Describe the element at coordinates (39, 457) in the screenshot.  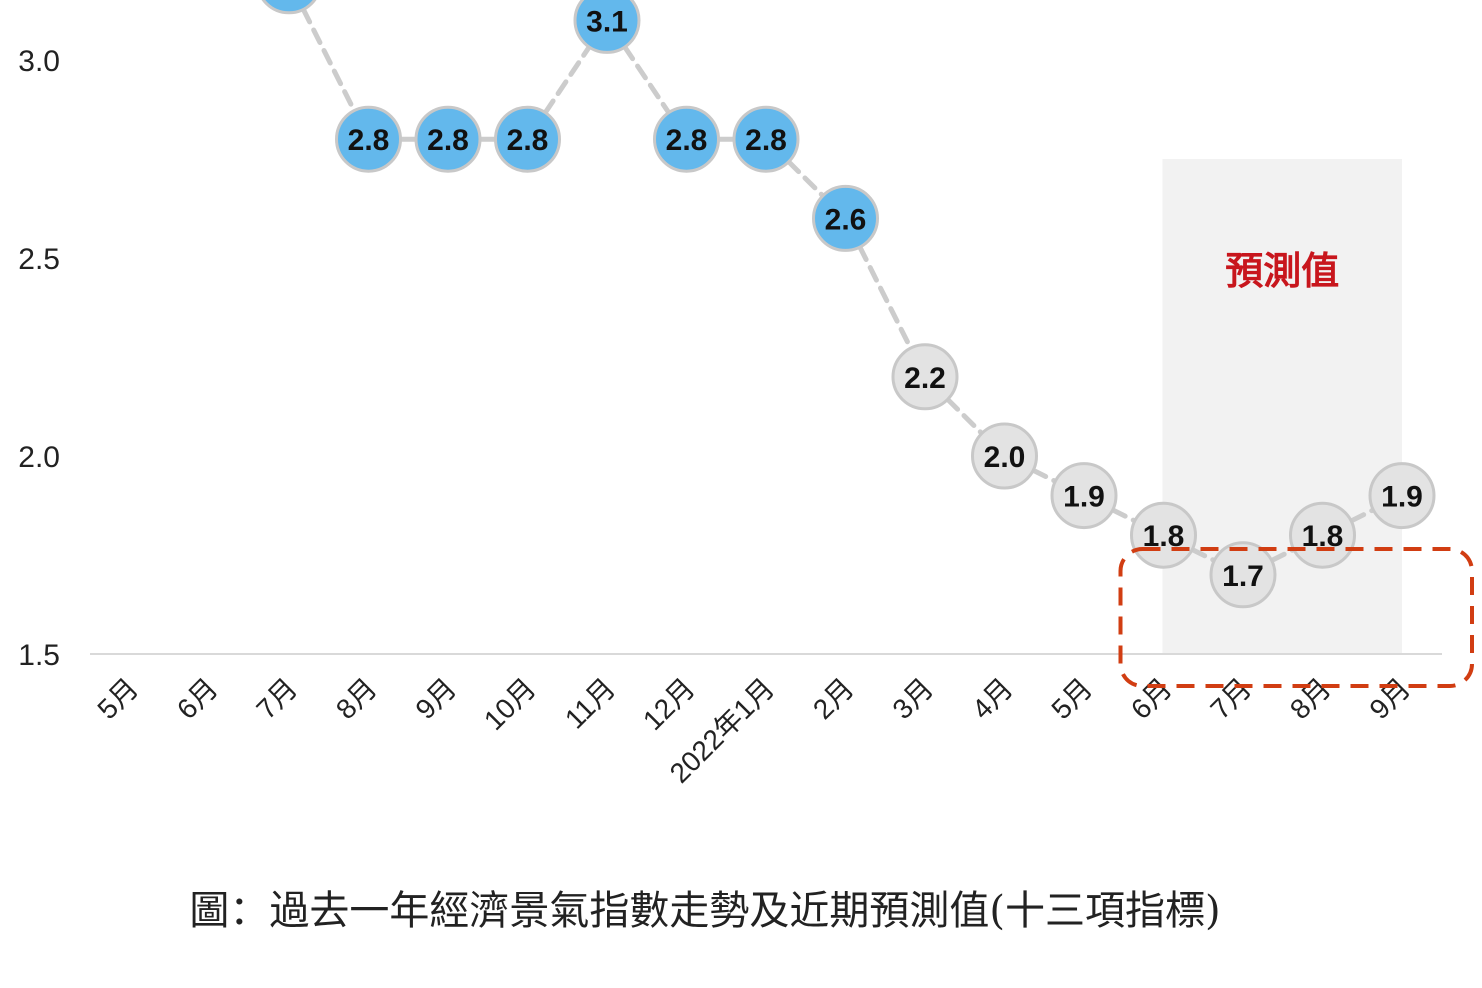
I see `y-tick-label: 2.0` at that location.